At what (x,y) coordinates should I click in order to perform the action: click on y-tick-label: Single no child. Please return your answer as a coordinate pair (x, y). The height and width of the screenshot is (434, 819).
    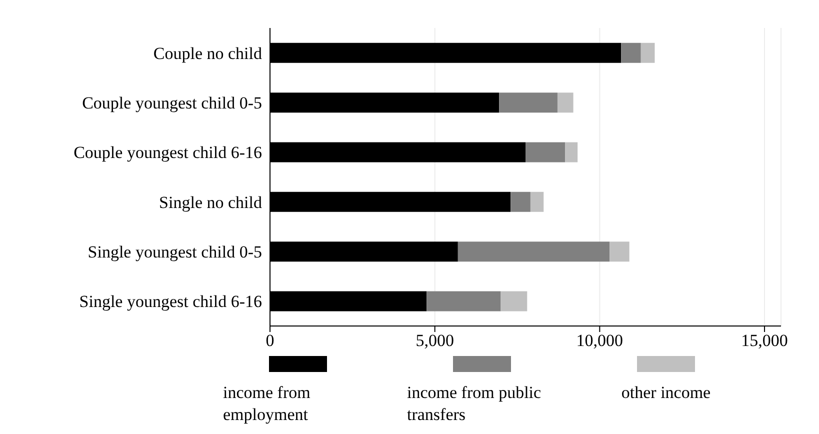
    Looking at the image, I should click on (210, 202).